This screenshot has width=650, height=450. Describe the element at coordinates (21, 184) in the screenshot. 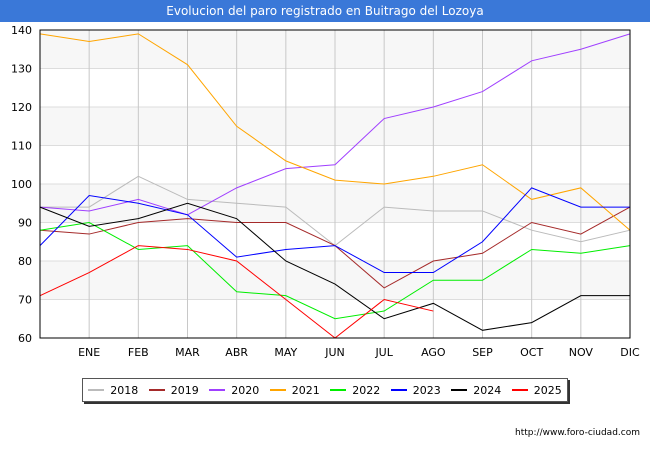

I see `y-tick-label: 100` at that location.